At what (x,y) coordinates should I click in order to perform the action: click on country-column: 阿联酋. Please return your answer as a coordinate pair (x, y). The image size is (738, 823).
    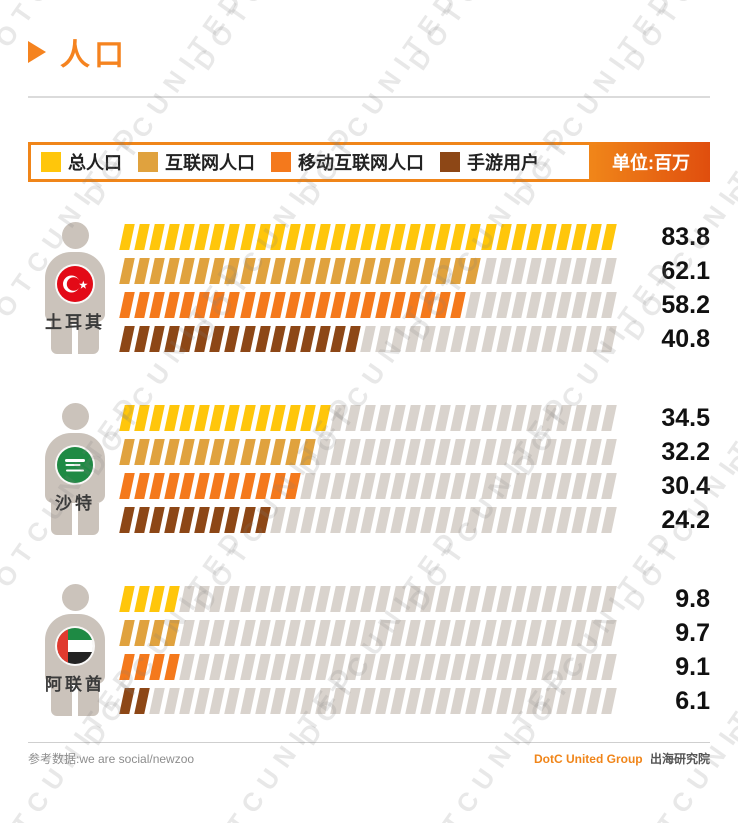
    Looking at the image, I should click on (75, 650).